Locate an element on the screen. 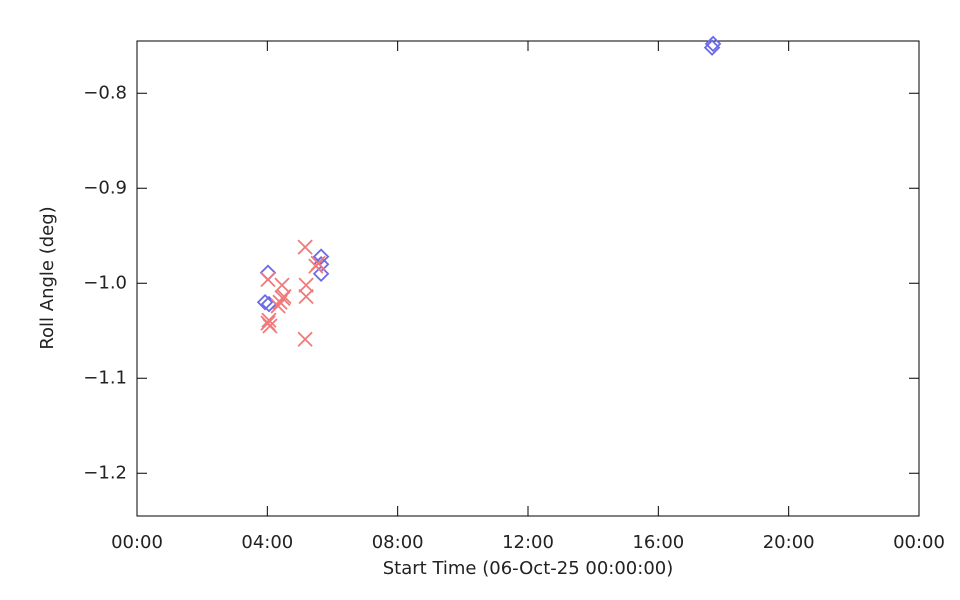 The image size is (960, 600). y-tick-label: −0.8 is located at coordinates (105, 92).